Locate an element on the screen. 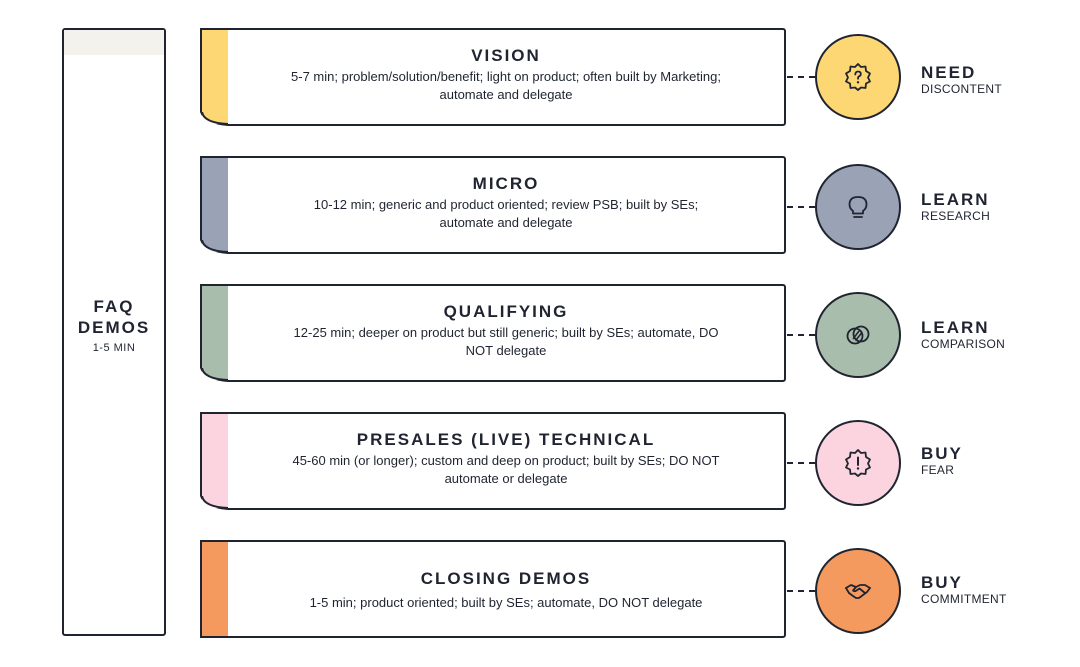 The width and height of the screenshot is (1080, 667). stage-circle-presales is located at coordinates (858, 463).